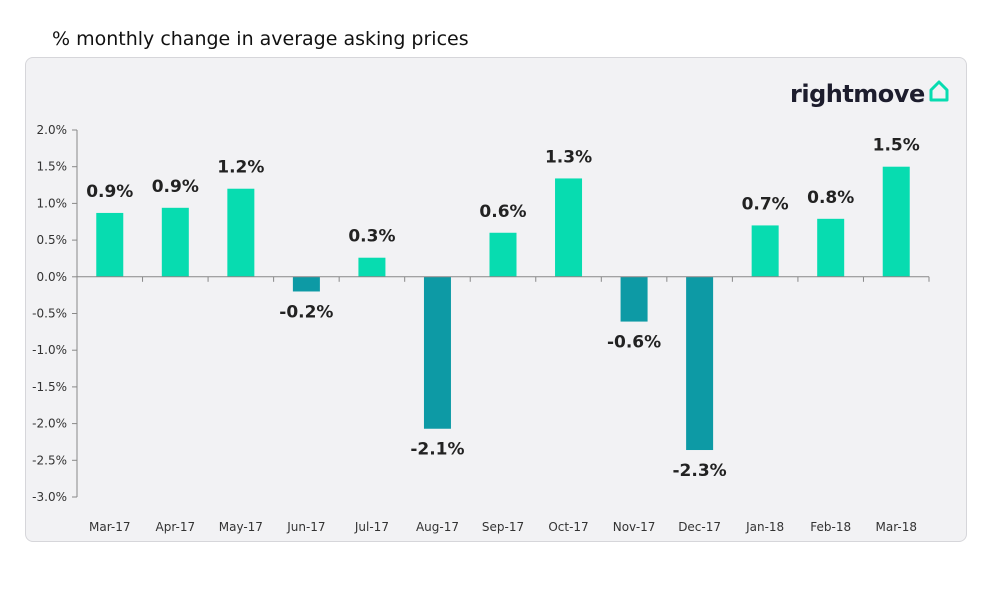  Describe the element at coordinates (49, 350) in the screenshot. I see `y-tick-label: -1.0%` at that location.